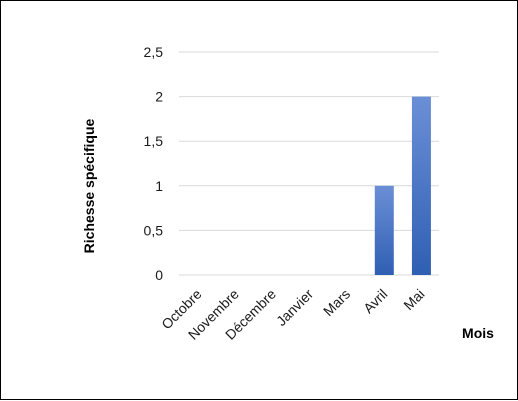  What do you see at coordinates (421, 185) in the screenshot?
I see `bar-mai` at bounding box center [421, 185].